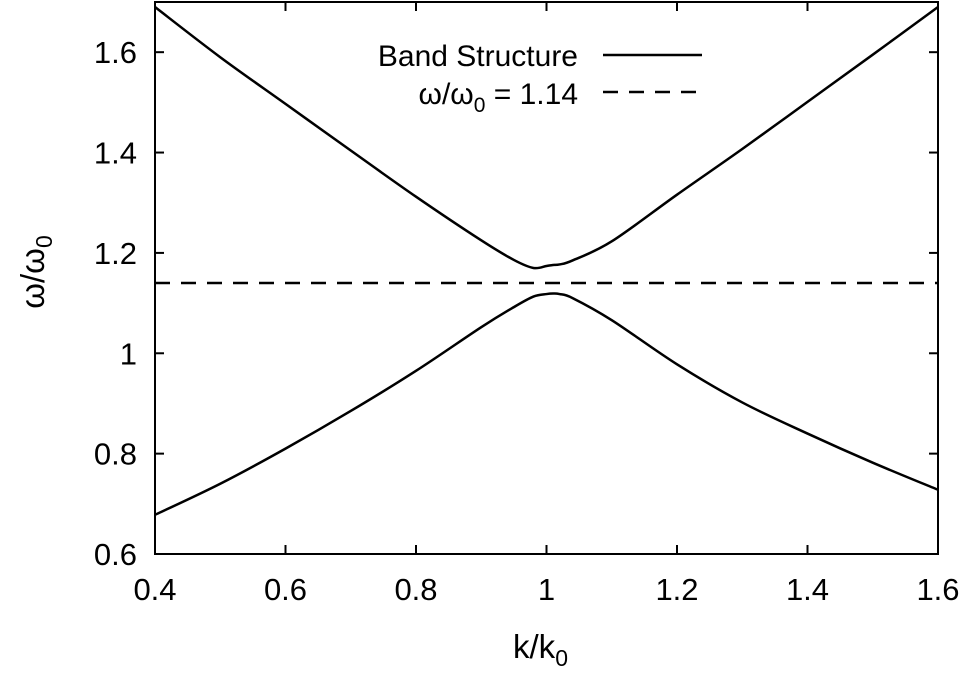 This screenshot has width=964, height=680. I want to click on legend-label-band-structure: Band Structure, so click(478, 56).